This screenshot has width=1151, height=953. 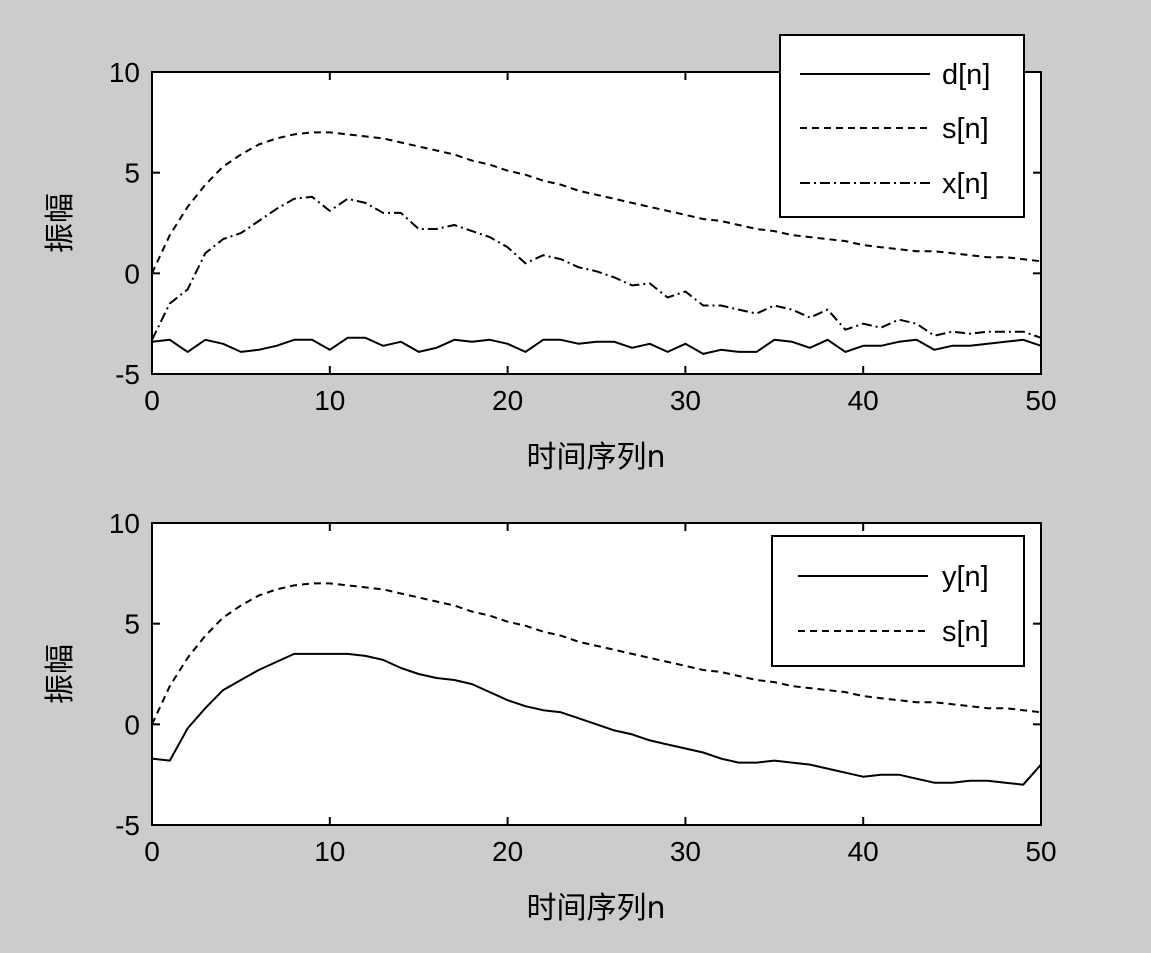 I want to click on legend-box-bottom, so click(x=898, y=601).